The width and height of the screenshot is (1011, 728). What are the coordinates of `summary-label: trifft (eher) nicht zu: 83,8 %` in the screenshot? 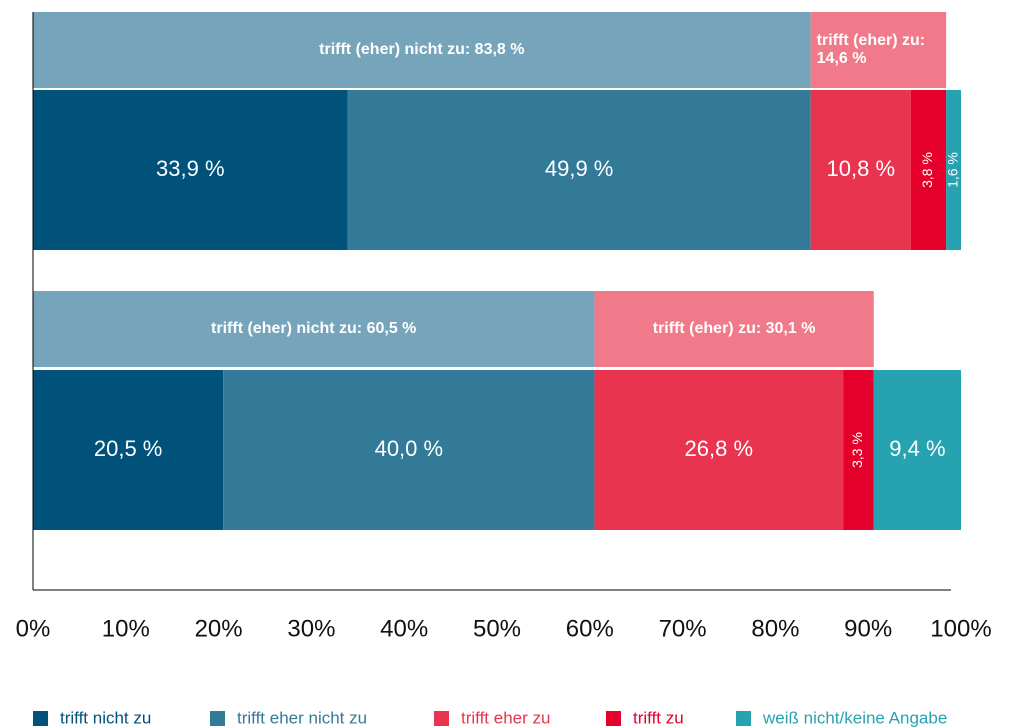 It's located at (422, 49).